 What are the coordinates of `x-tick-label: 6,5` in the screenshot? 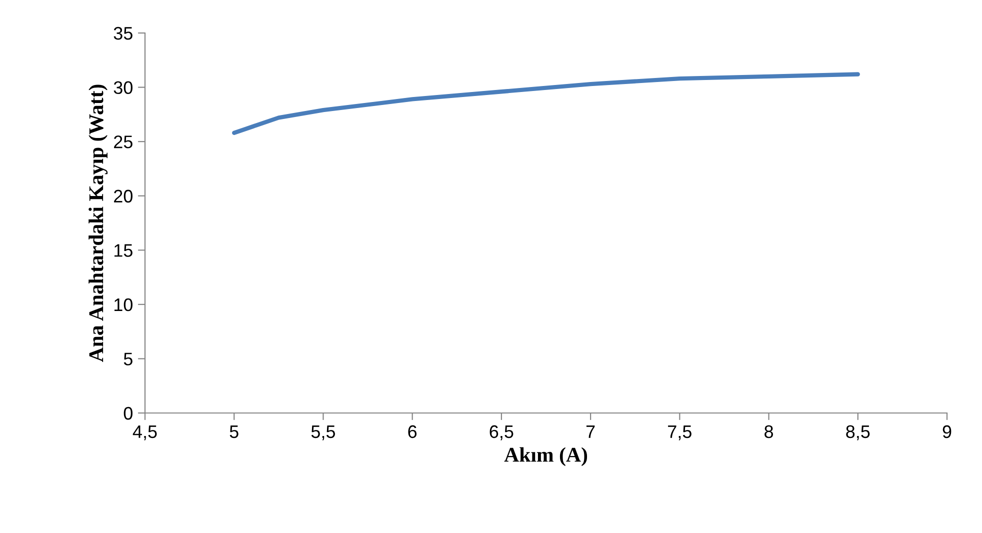 It's located at (502, 432).